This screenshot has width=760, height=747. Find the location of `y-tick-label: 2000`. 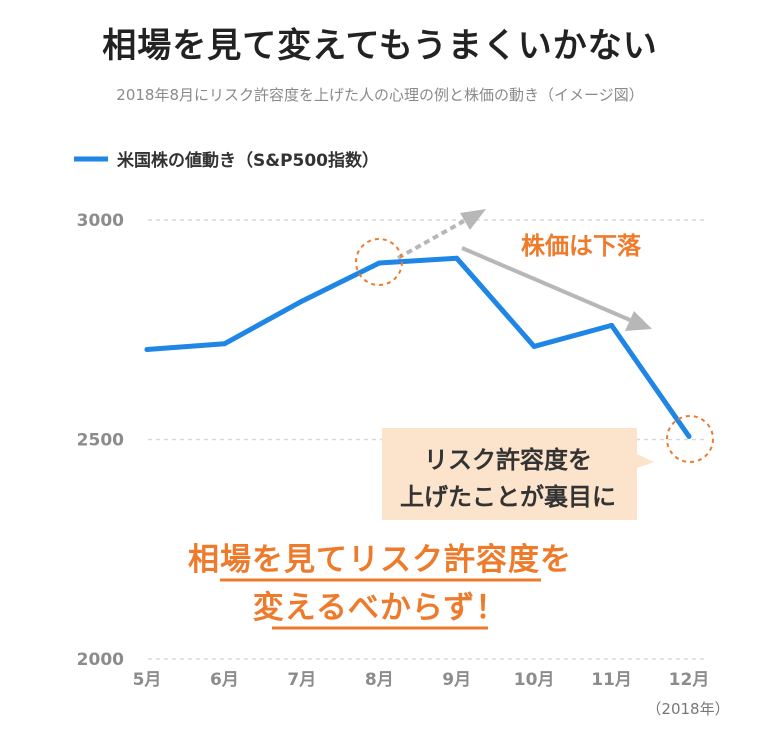

y-tick-label: 2000 is located at coordinates (100, 660).